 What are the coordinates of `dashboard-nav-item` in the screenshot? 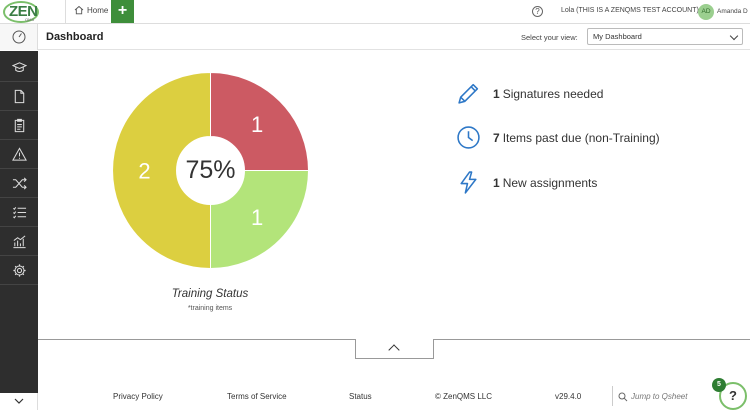 It's located at (19, 37).